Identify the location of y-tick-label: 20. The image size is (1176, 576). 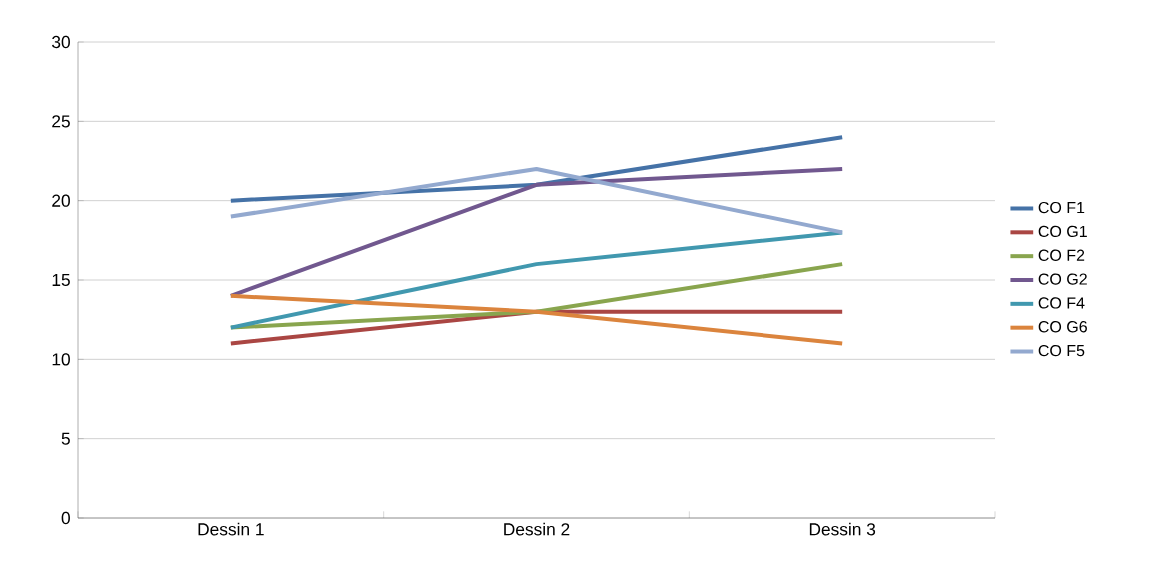
(61, 200).